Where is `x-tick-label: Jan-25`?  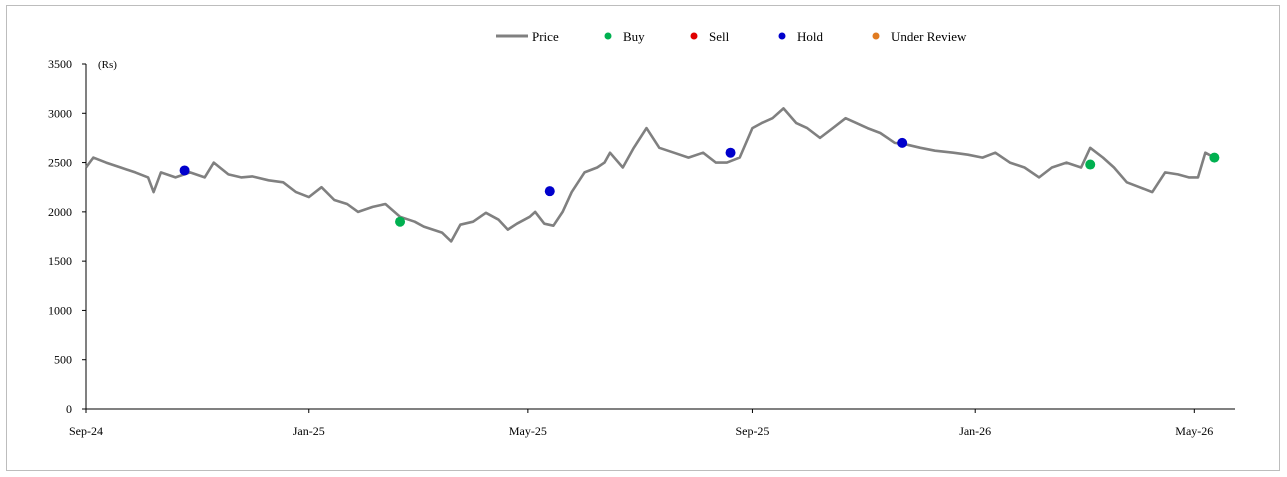
x-tick-label: Jan-25 is located at coordinates (309, 431).